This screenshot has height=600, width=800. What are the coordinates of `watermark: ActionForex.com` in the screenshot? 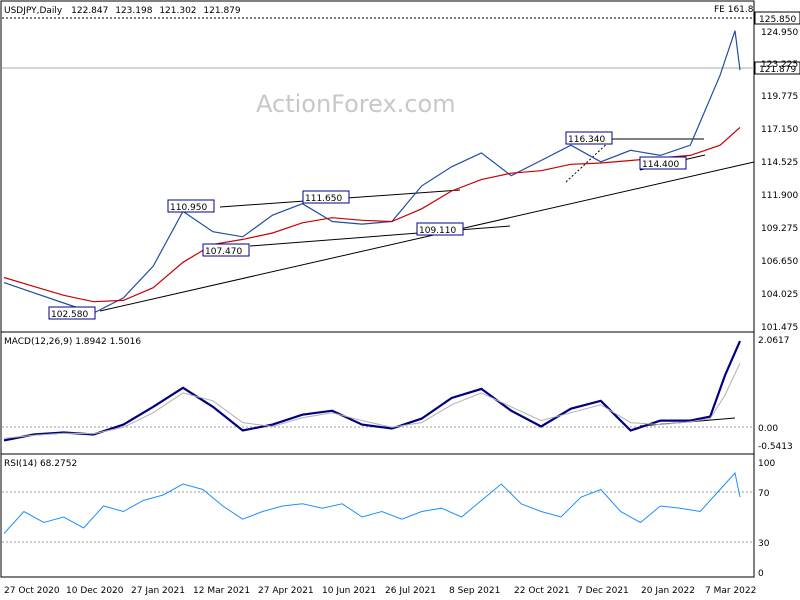 It's located at (356, 104).